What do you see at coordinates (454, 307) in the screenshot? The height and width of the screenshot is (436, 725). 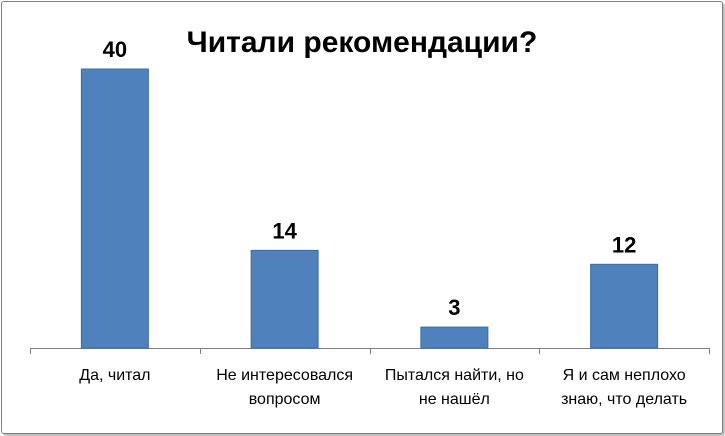 I see `data-label: 3` at bounding box center [454, 307].